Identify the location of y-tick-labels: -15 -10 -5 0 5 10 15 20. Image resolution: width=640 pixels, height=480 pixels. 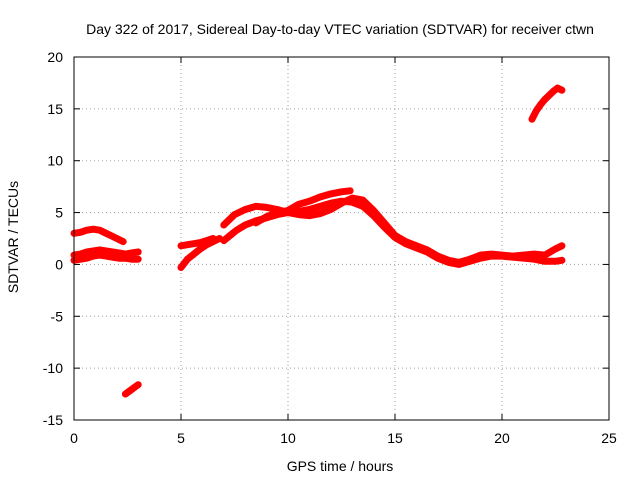
(53, 238).